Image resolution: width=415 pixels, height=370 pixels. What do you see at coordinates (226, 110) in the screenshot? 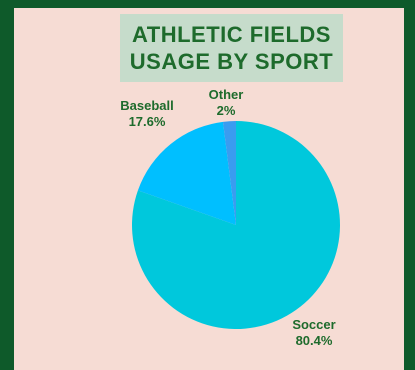
I see `slice-value-other: 2%` at bounding box center [226, 110].